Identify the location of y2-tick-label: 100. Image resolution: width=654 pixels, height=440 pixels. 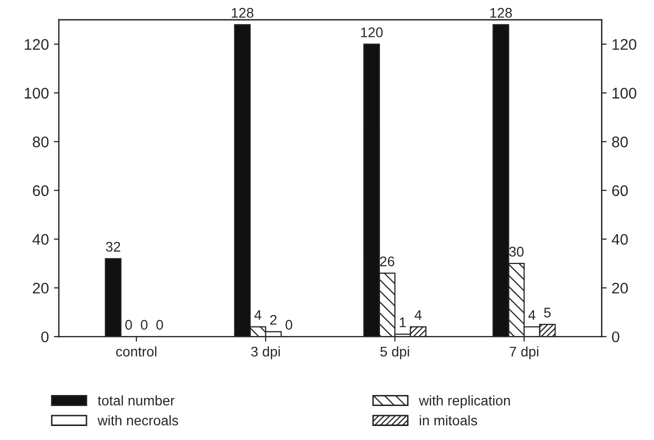
(624, 93).